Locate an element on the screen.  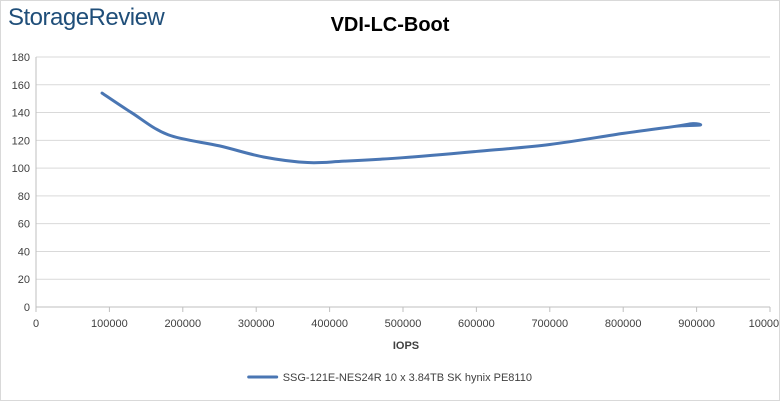
y-tick-label: 80 is located at coordinates (24, 197).